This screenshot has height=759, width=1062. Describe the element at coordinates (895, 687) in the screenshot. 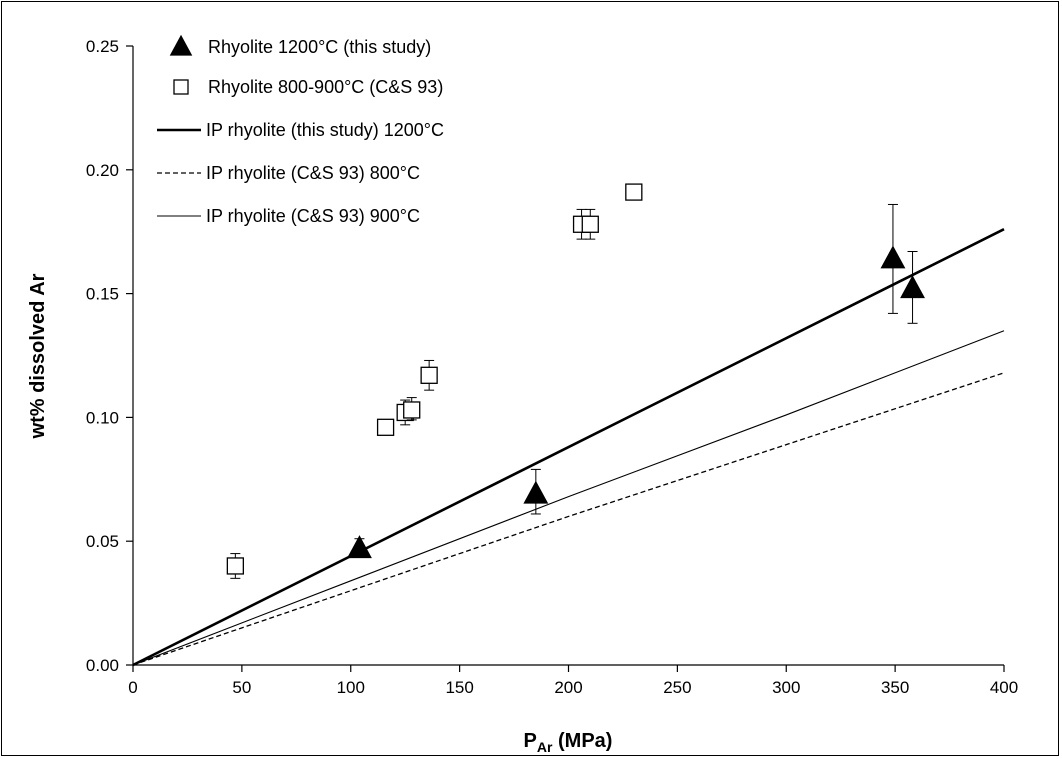

I see `x-tick-label: 350` at that location.